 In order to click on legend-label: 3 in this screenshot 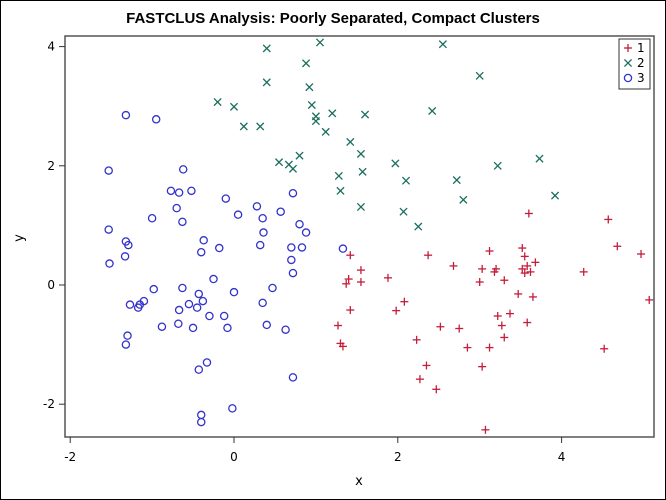, I will do `click(641, 78)`.